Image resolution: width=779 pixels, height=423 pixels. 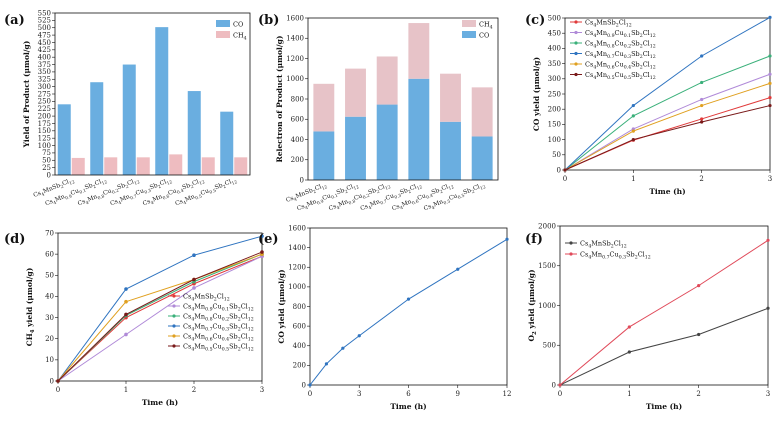 I want to click on panel-label: (d), so click(x=14, y=239).